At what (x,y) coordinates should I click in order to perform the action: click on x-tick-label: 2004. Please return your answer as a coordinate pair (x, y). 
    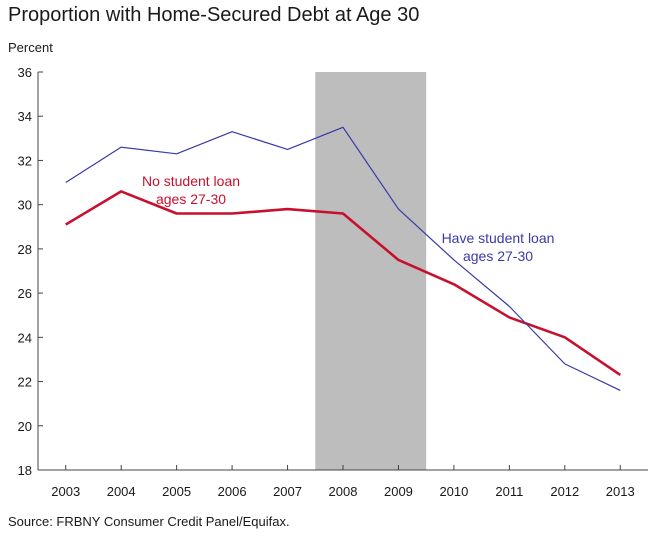
    Looking at the image, I should click on (121, 491).